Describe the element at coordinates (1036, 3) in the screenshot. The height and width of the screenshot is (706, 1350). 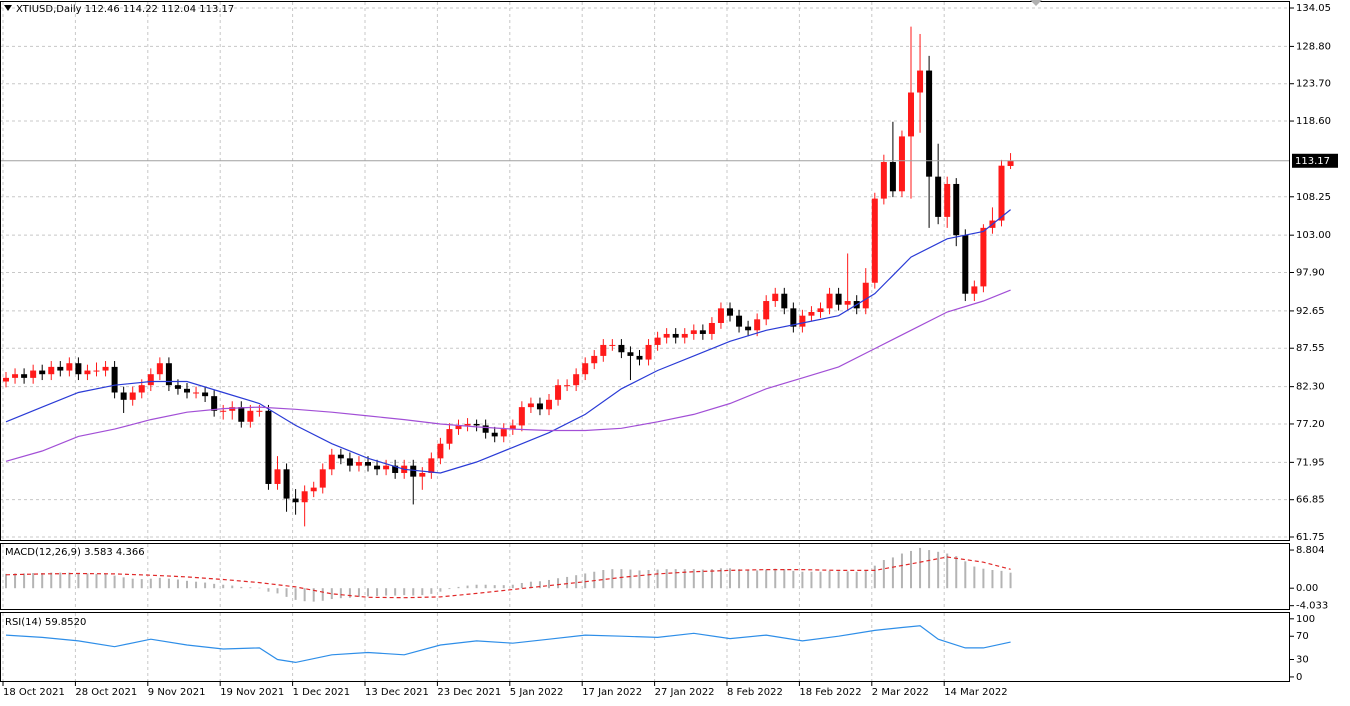
I see `shift-marker` at that location.